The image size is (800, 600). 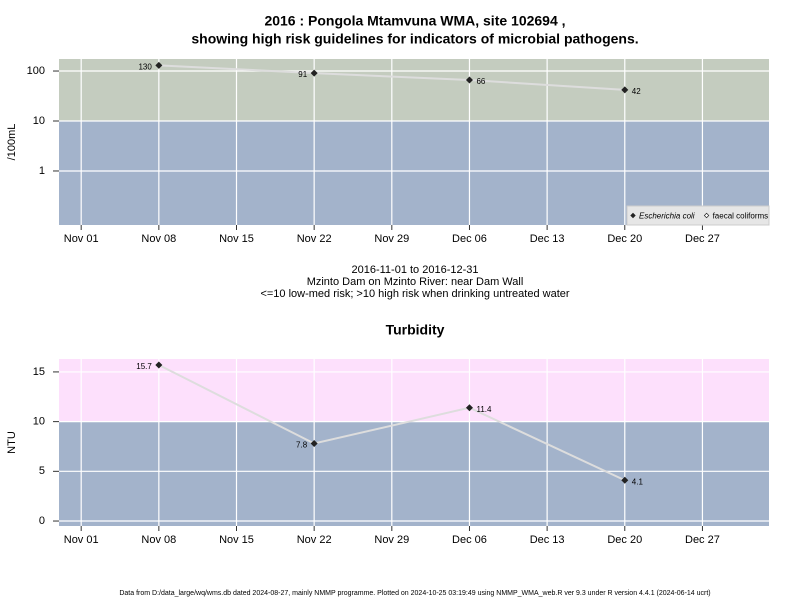 What do you see at coordinates (42, 521) in the screenshot?
I see `y-tick-label: 0` at bounding box center [42, 521].